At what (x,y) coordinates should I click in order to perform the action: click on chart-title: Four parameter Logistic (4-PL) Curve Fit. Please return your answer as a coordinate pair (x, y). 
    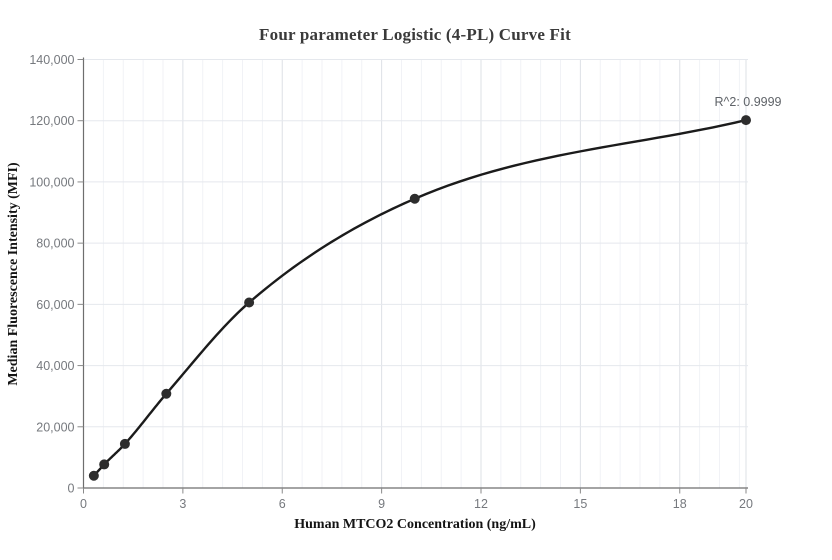
    Looking at the image, I should click on (415, 34).